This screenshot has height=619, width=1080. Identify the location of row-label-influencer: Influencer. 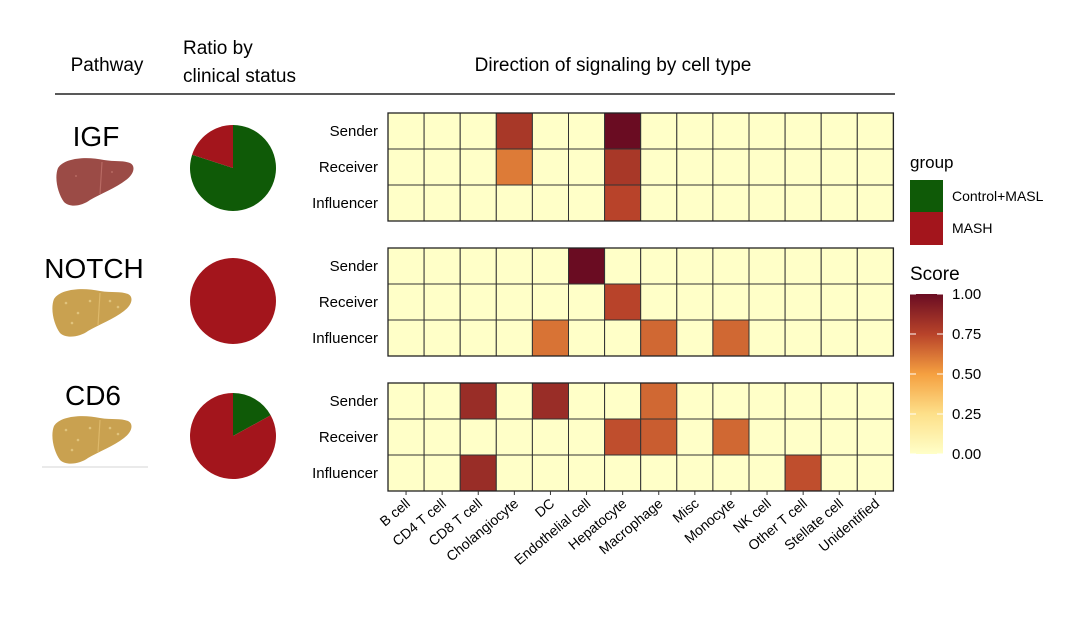
(345, 203).